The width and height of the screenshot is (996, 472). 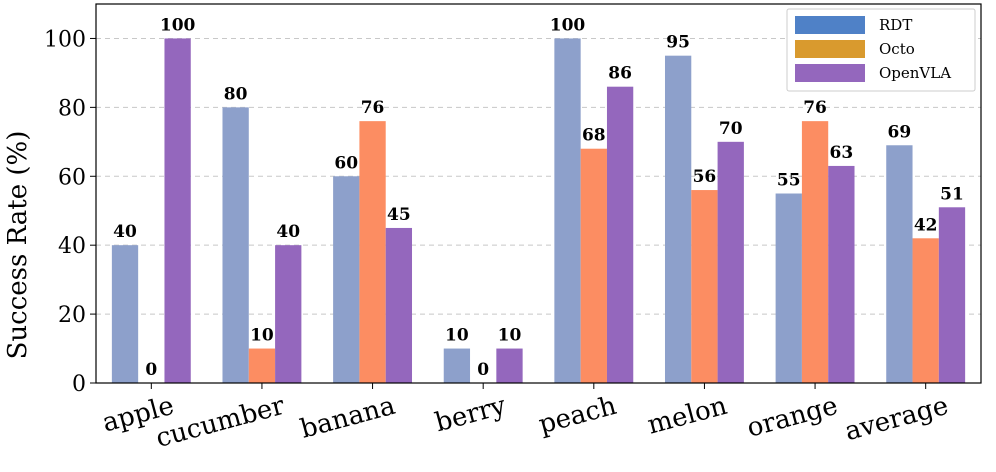 What do you see at coordinates (221, 422) in the screenshot?
I see `x-tick-label-cucumber: cucumber` at bounding box center [221, 422].